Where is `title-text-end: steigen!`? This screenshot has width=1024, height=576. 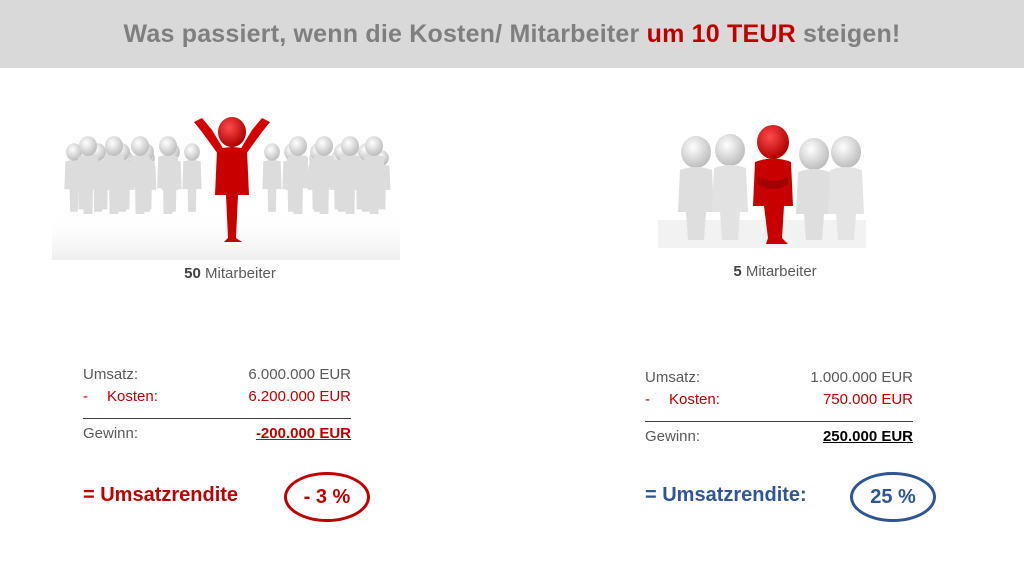 title-text-end: steigen! is located at coordinates (848, 33).